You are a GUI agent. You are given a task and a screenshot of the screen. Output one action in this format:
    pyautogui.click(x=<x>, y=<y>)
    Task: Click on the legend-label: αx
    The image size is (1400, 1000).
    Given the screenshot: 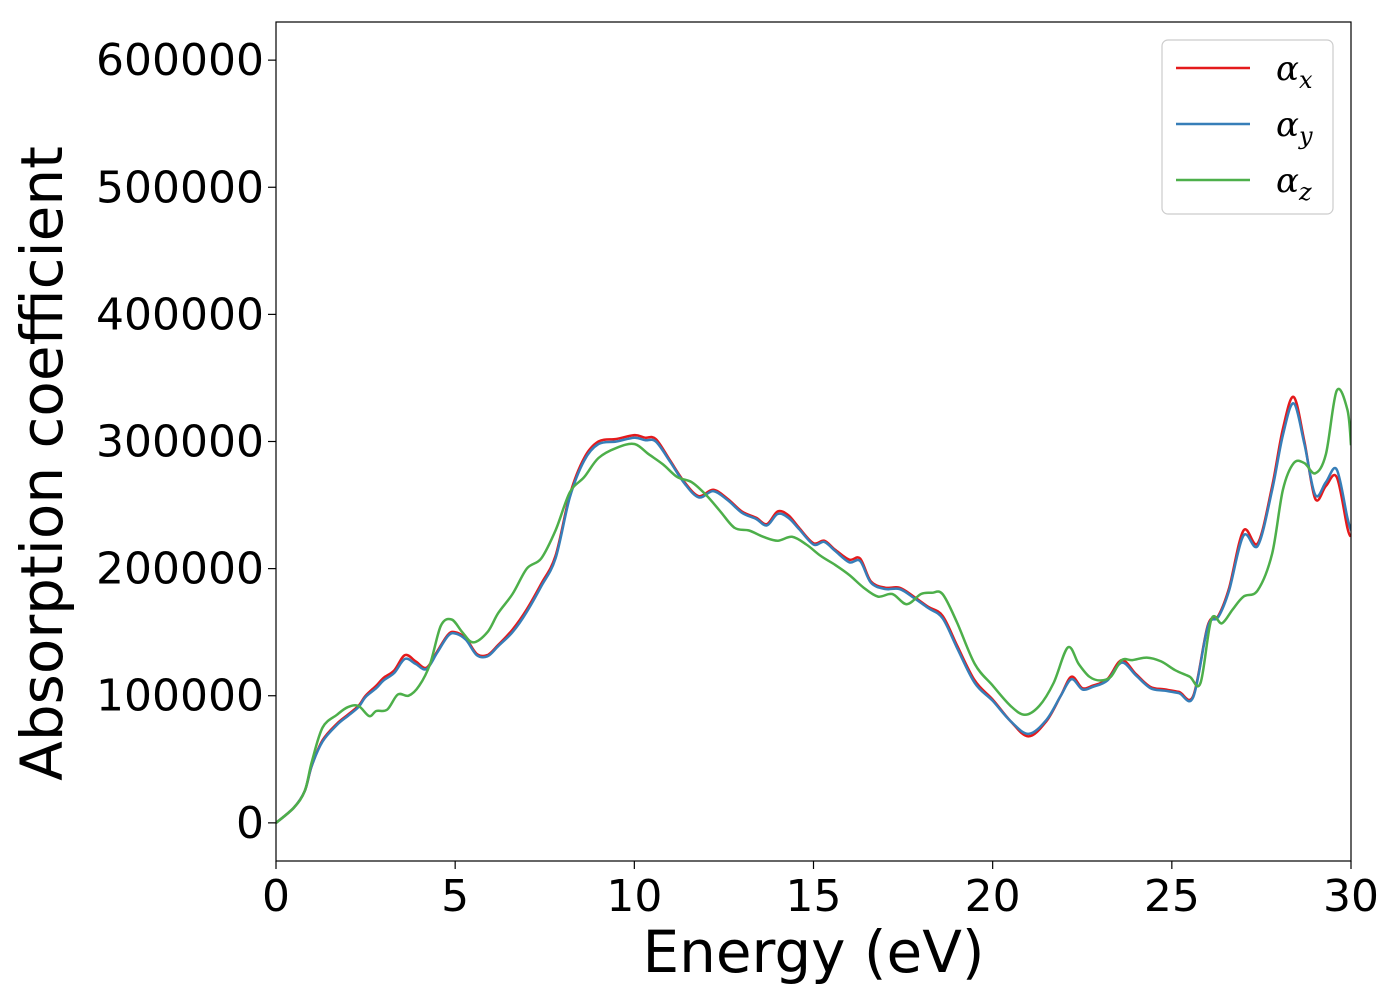 What is the action you would take?
    pyautogui.click(x=1294, y=71)
    